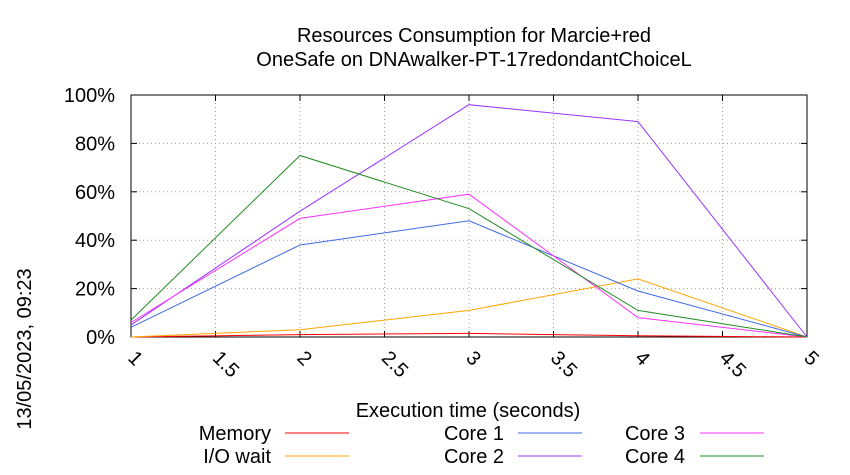 The height and width of the screenshot is (475, 850). I want to click on x-tick-label: 4, so click(641, 358).